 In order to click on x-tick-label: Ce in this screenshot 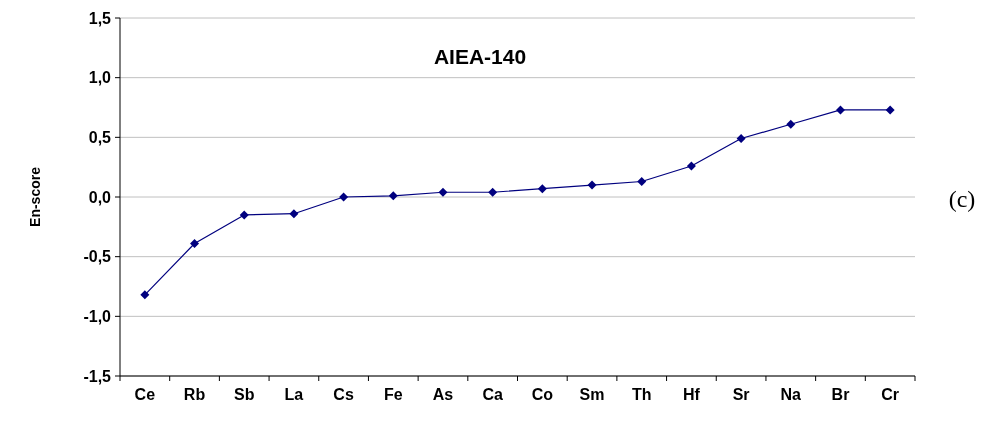, I will do `click(145, 394)`.